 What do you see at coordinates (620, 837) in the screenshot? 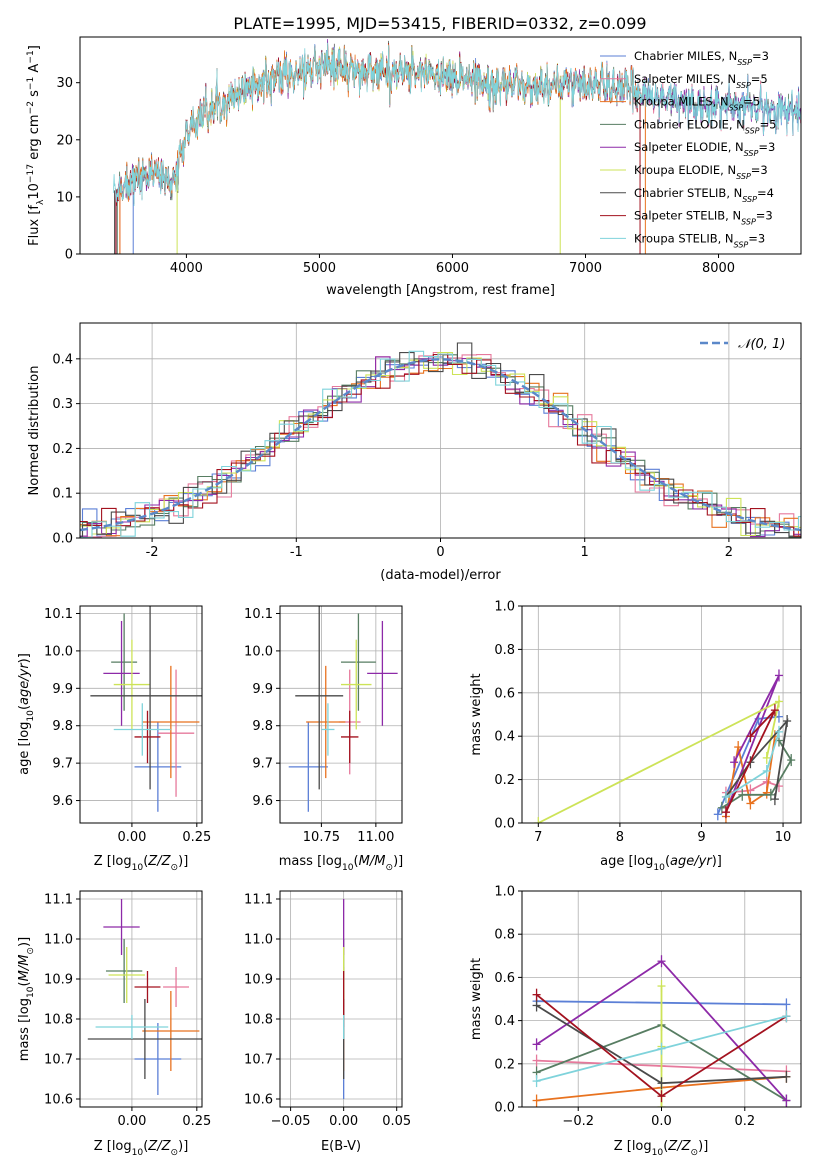
I see `x-tick-label: 8` at bounding box center [620, 837].